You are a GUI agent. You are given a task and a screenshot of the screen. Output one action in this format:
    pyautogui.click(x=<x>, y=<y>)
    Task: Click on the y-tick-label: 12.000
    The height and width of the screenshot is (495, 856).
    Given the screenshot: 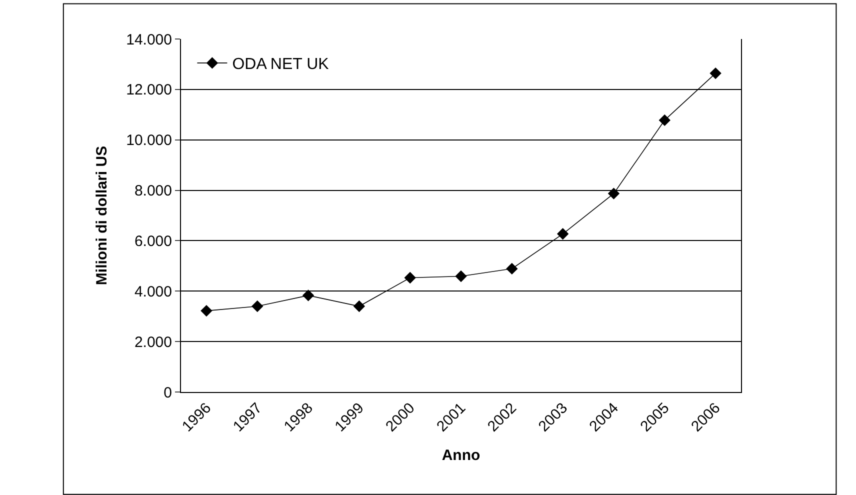 What is the action you would take?
    pyautogui.click(x=149, y=90)
    